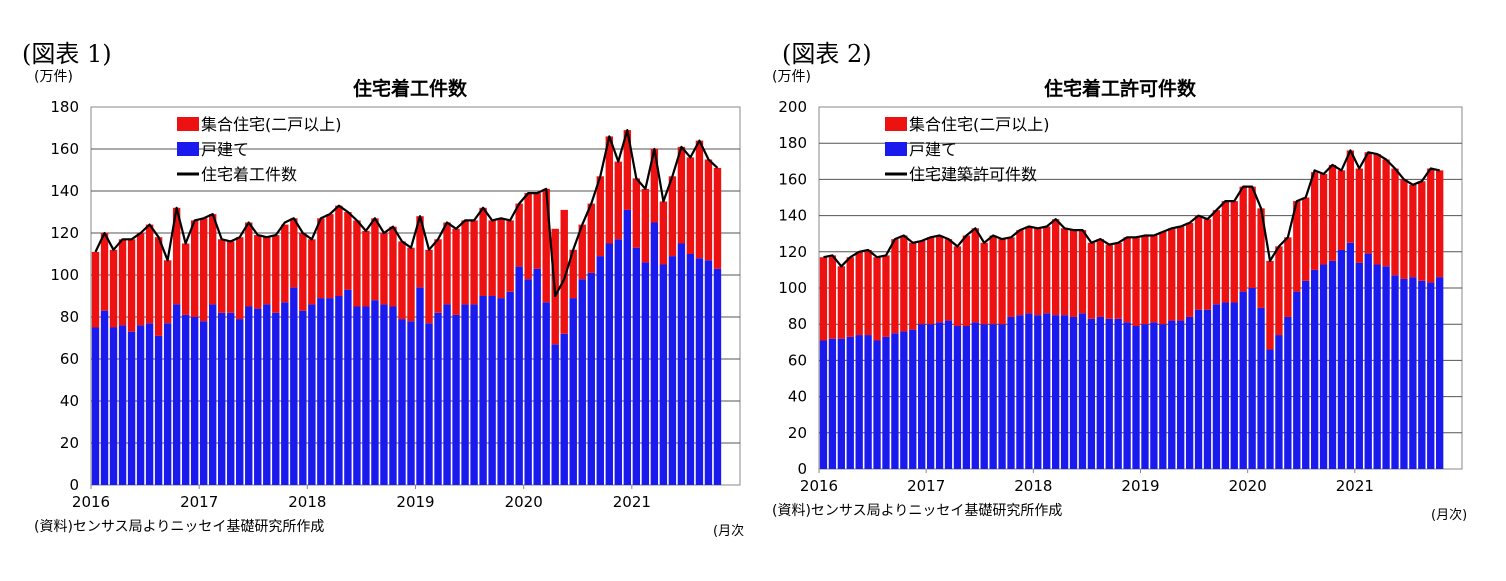 The image size is (1506, 581). What do you see at coordinates (632, 502) in the screenshot?
I see `x-tick-label: 2021` at bounding box center [632, 502].